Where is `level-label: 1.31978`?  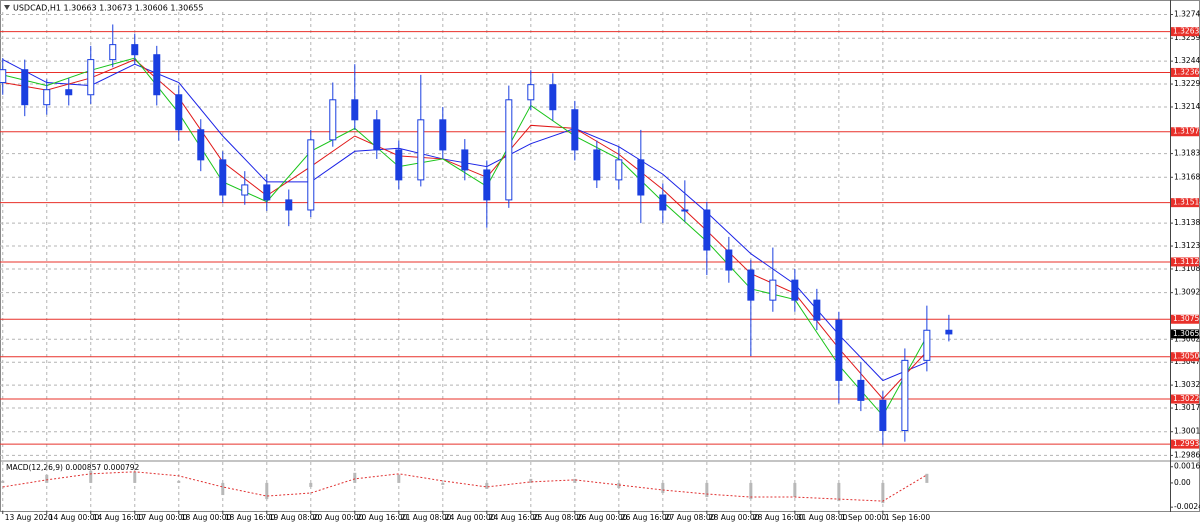 level-label: 1.31978 is located at coordinates (1186, 131).